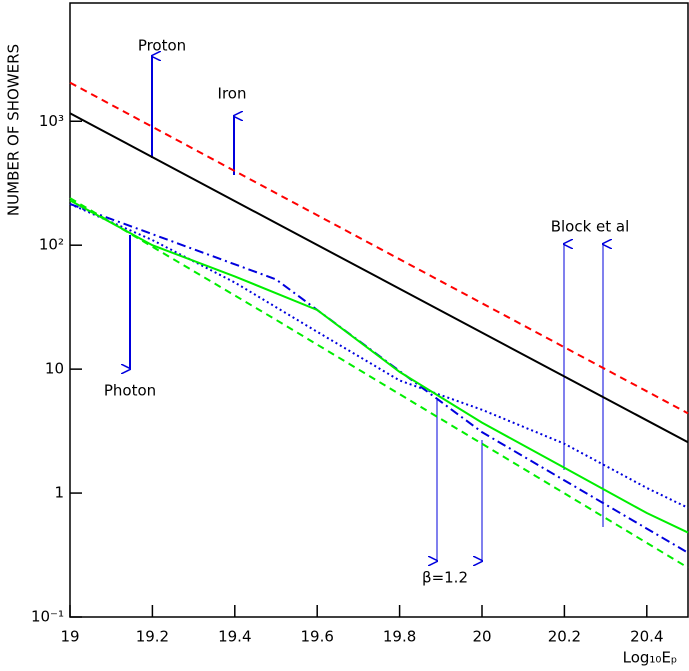  Describe the element at coordinates (316, 637) in the screenshot. I see `x-tick-label: 19.6` at that location.